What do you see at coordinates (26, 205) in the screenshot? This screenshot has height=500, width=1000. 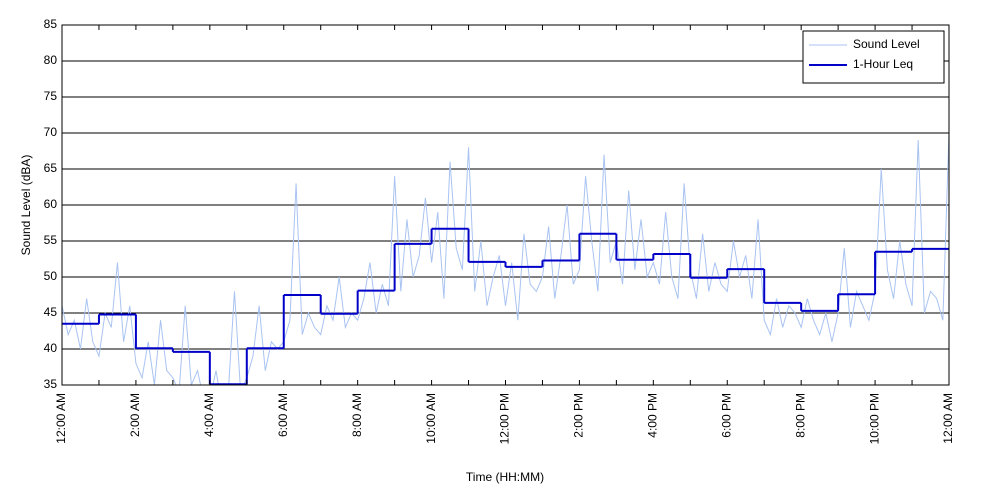 I see `y-axis-label: Sound Level (dBA)` at bounding box center [26, 205].